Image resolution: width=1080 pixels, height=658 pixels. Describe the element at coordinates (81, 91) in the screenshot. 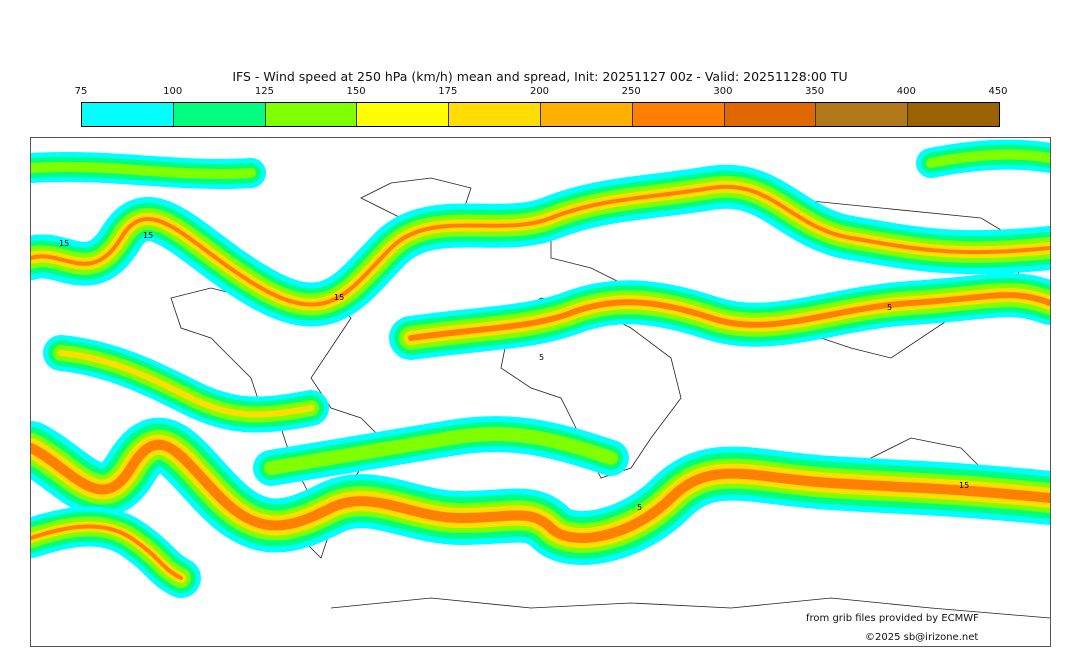

I see `colorbar-tick-label: 75` at that location.